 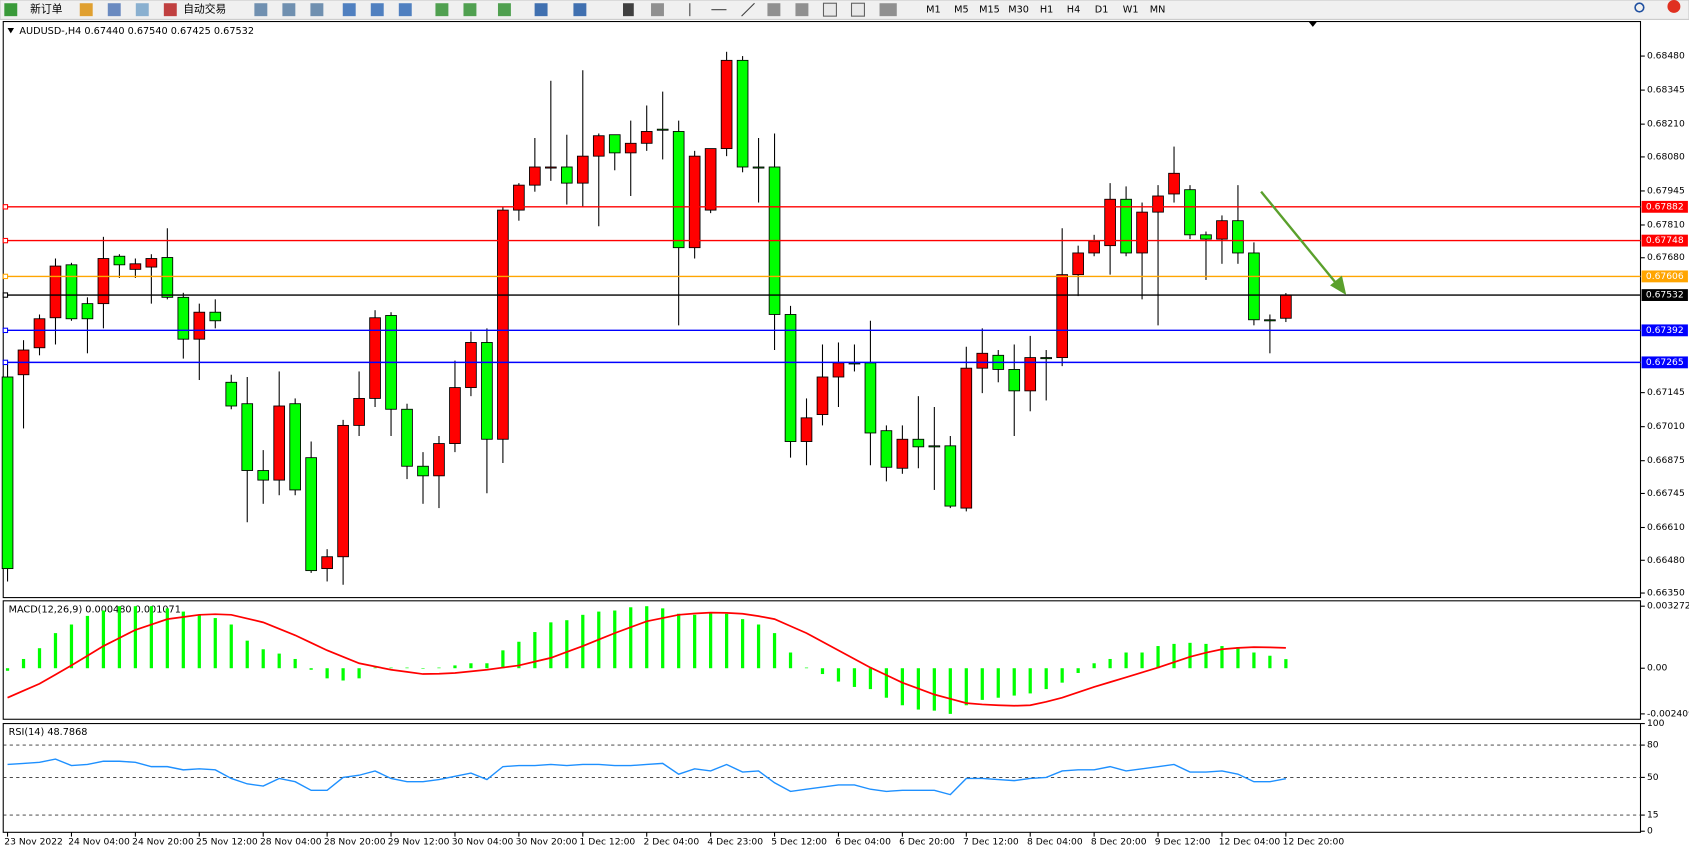 I want to click on fibo-tool, so click(x=802, y=10).